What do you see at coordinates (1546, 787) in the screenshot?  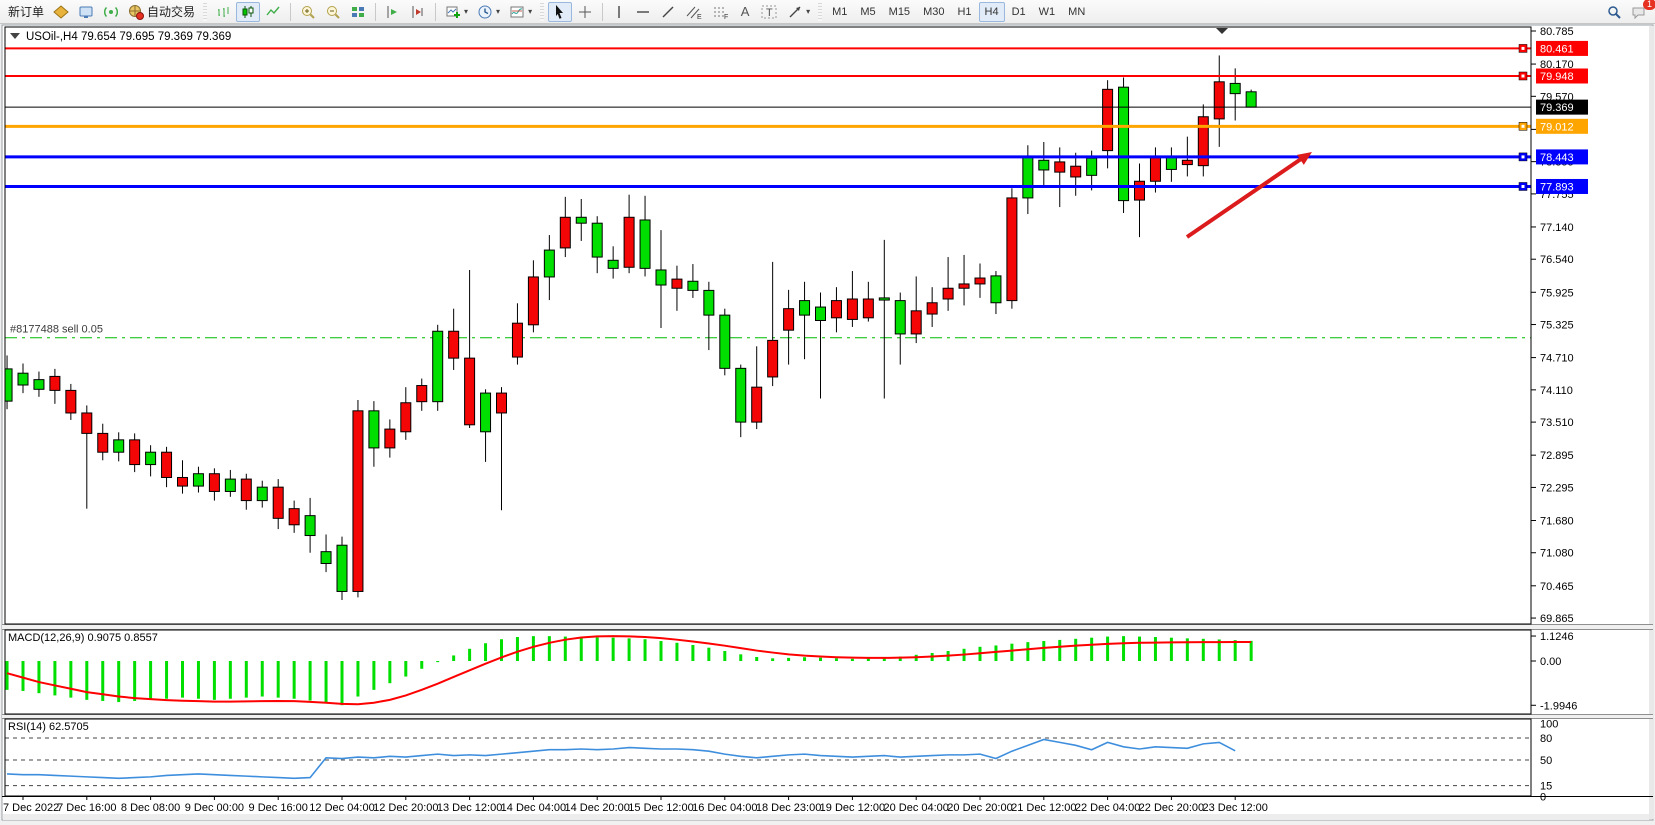 I see `rsi-level-label: 15` at bounding box center [1546, 787].